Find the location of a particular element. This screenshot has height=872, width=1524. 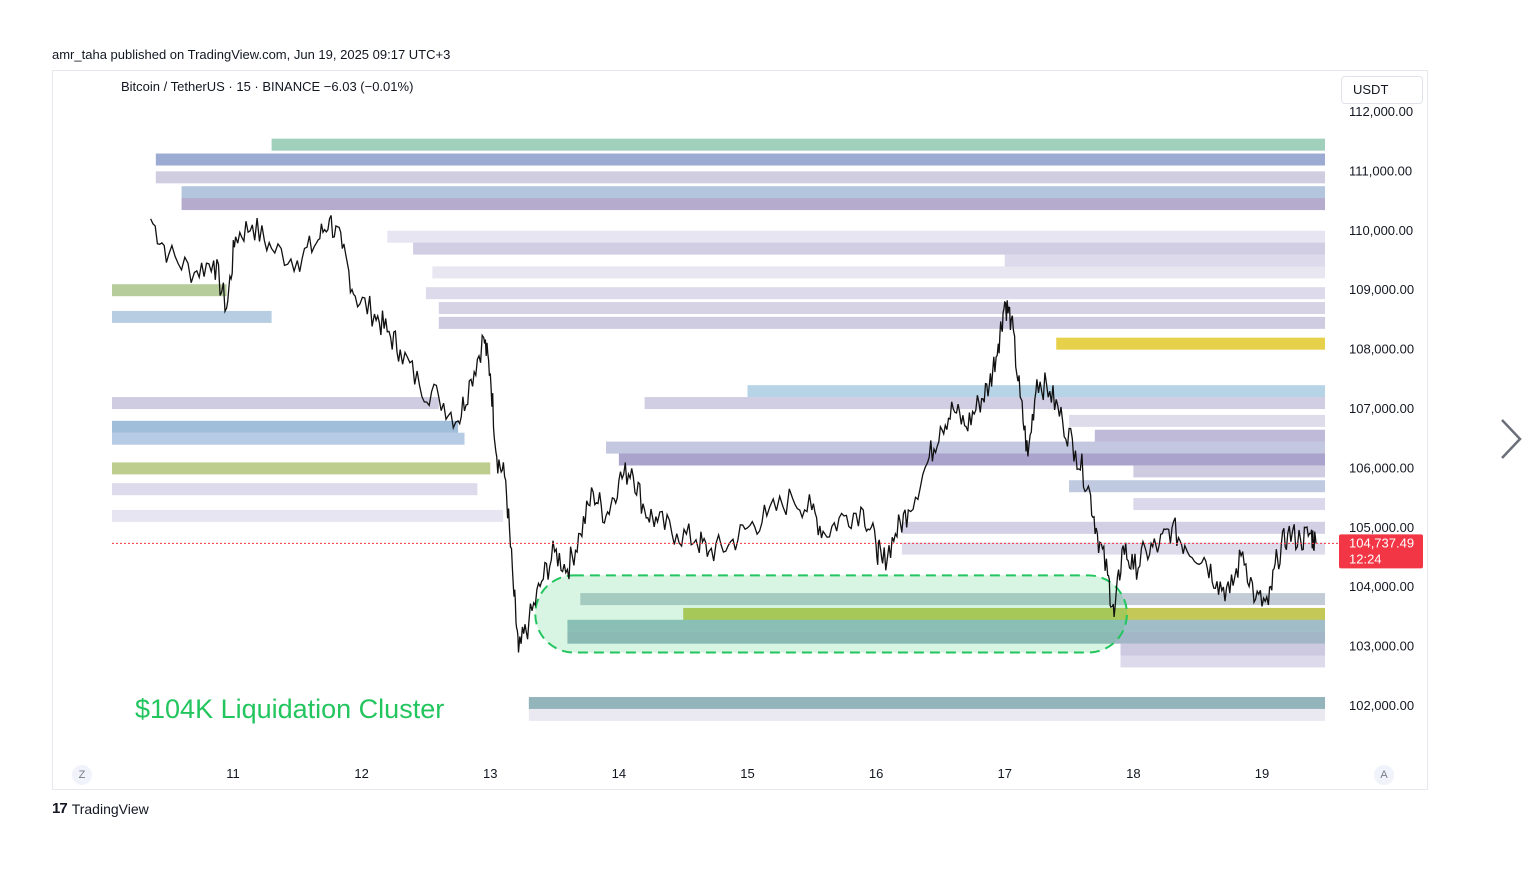

tradingview-logo-icon: 17 is located at coordinates (60, 808).